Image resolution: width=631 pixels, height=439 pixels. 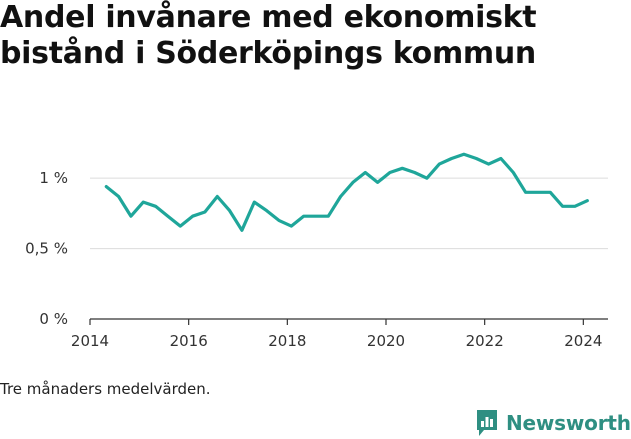 What do you see at coordinates (349, 213) in the screenshot?
I see `gridlines` at bounding box center [349, 213].